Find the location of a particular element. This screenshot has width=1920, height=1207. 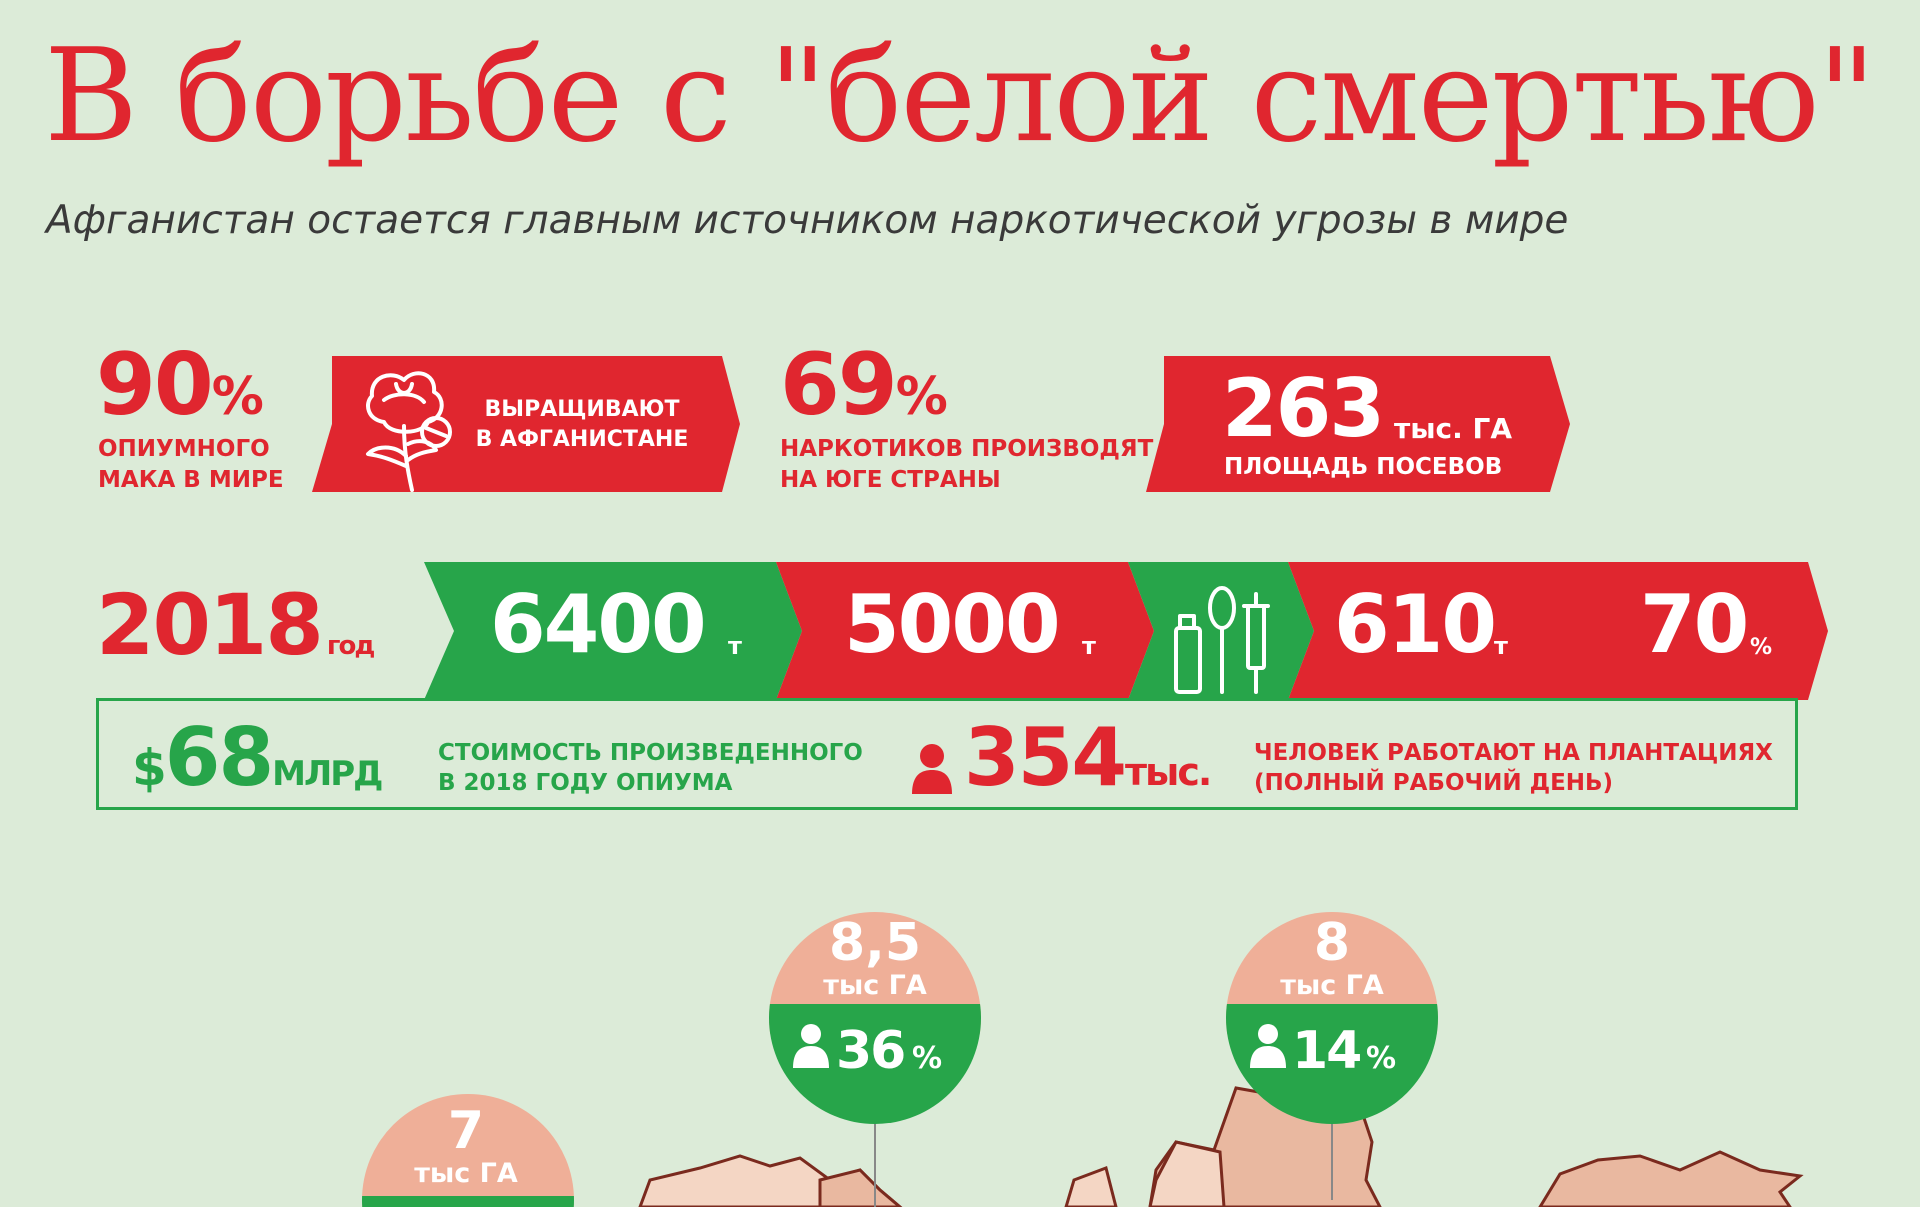

region1-area: 8,5 is located at coordinates (875, 943).